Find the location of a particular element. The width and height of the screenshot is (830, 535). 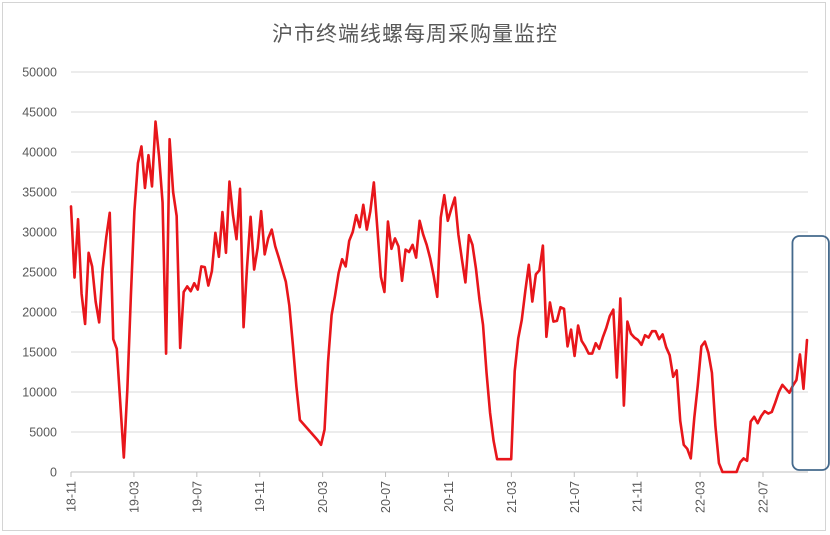

x-tick-label: 20-03 is located at coordinates (323, 497).